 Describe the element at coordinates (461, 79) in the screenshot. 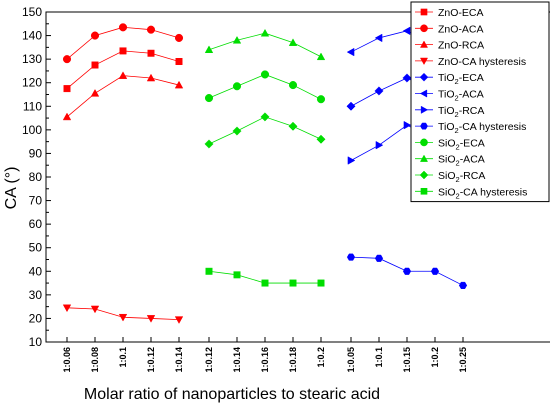

I see `legend-label: TiO2-ECA` at that location.